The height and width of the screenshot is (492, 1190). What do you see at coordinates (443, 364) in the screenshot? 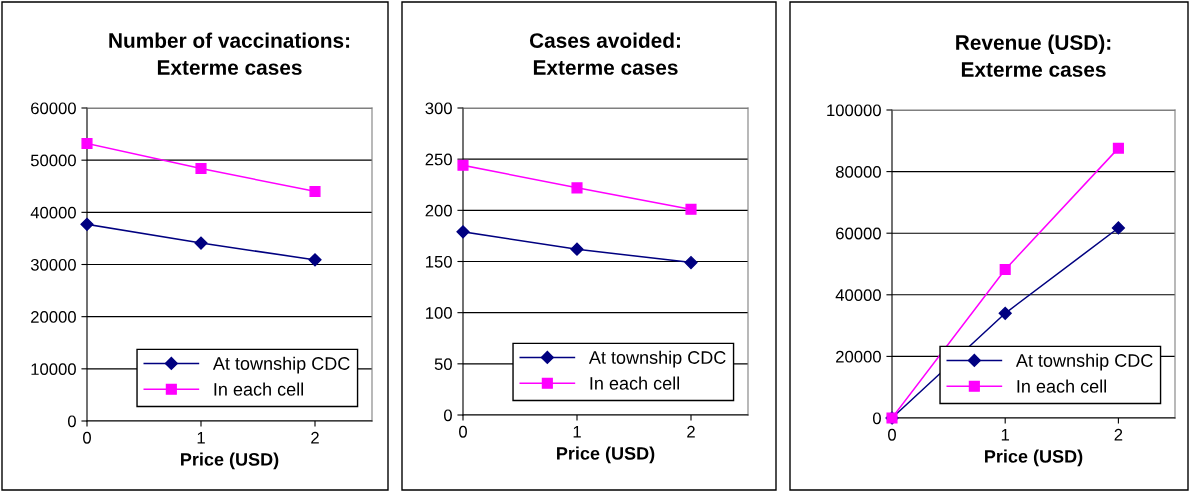
I see `y-tick-label: 50` at bounding box center [443, 364].